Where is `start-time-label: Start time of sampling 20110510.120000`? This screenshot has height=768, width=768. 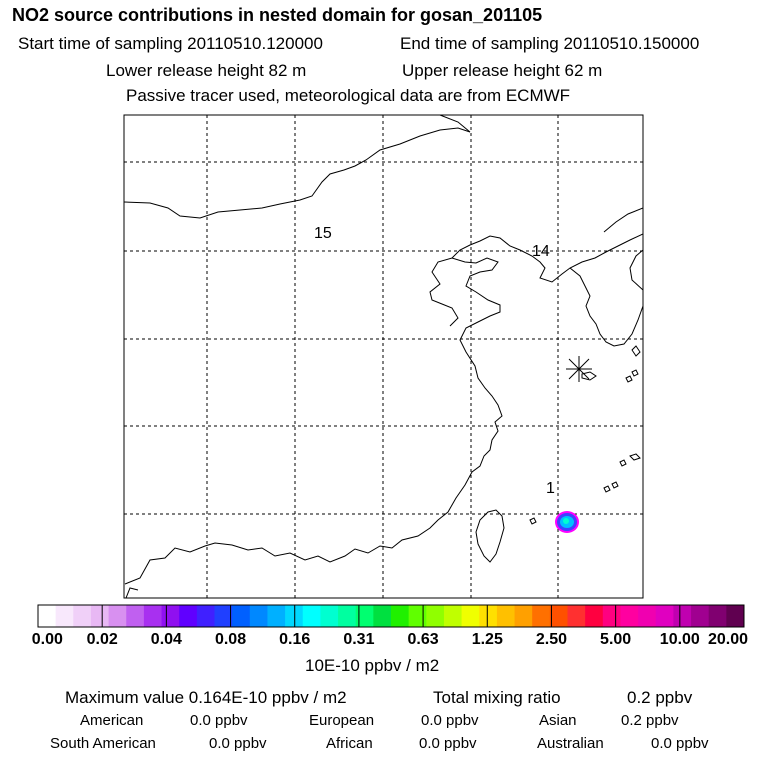 start-time-label: Start time of sampling 20110510.120000 is located at coordinates (170, 43).